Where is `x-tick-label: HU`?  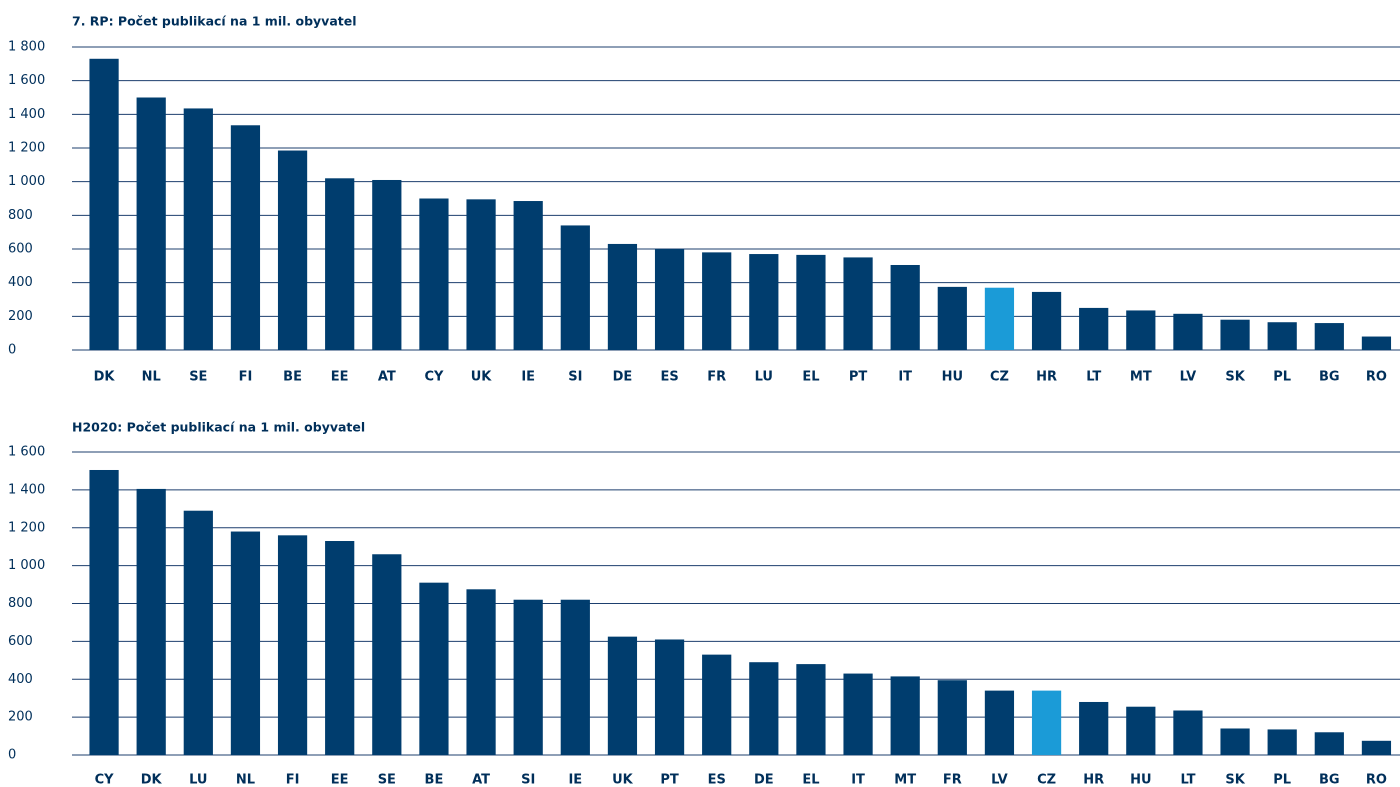
x-tick-label: HU is located at coordinates (952, 377).